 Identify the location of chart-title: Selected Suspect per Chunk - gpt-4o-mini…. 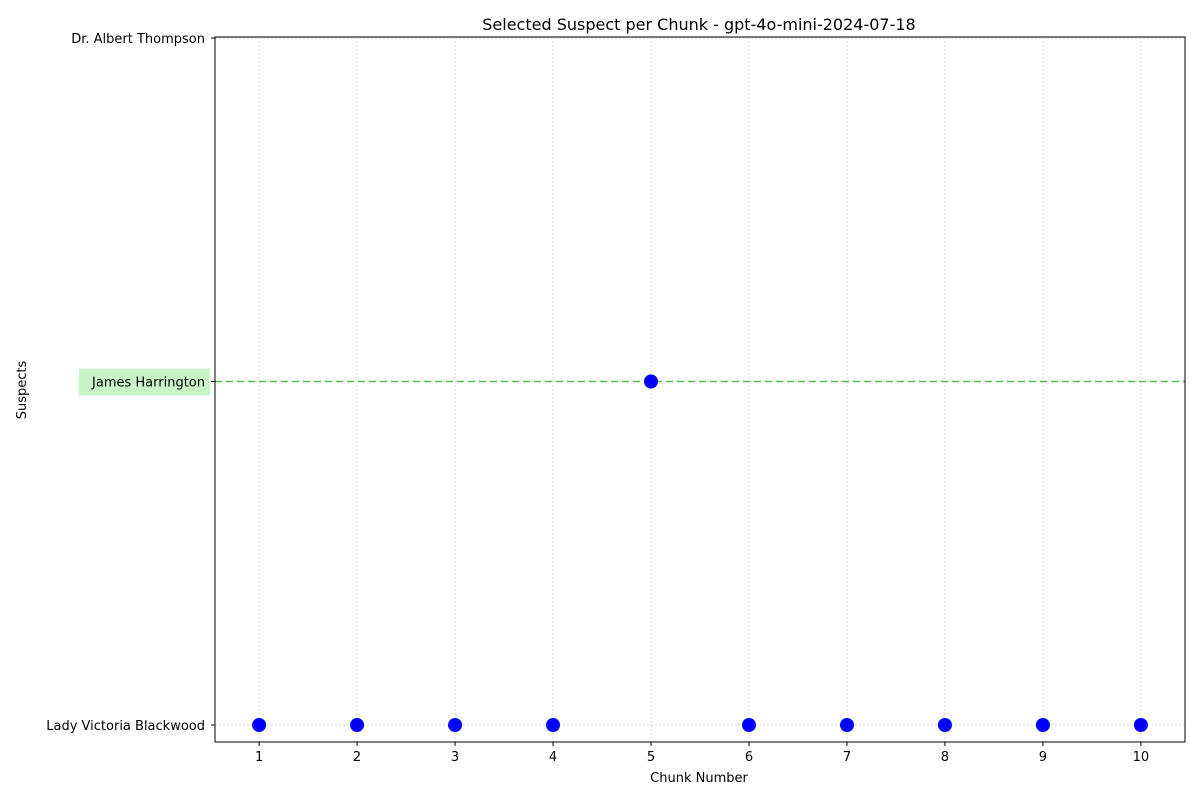
(698, 24).